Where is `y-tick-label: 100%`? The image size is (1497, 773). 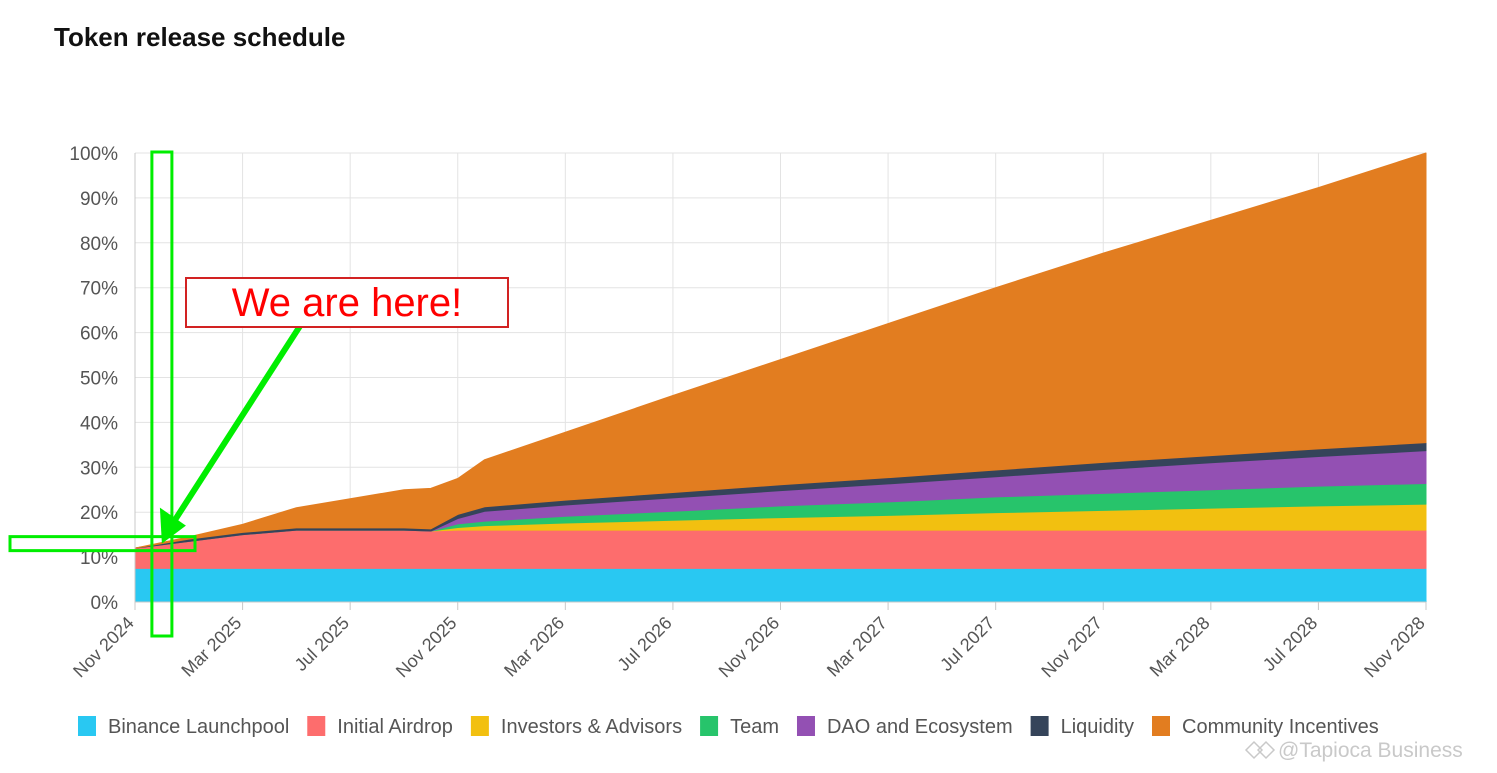
y-tick-label: 100% is located at coordinates (93, 154).